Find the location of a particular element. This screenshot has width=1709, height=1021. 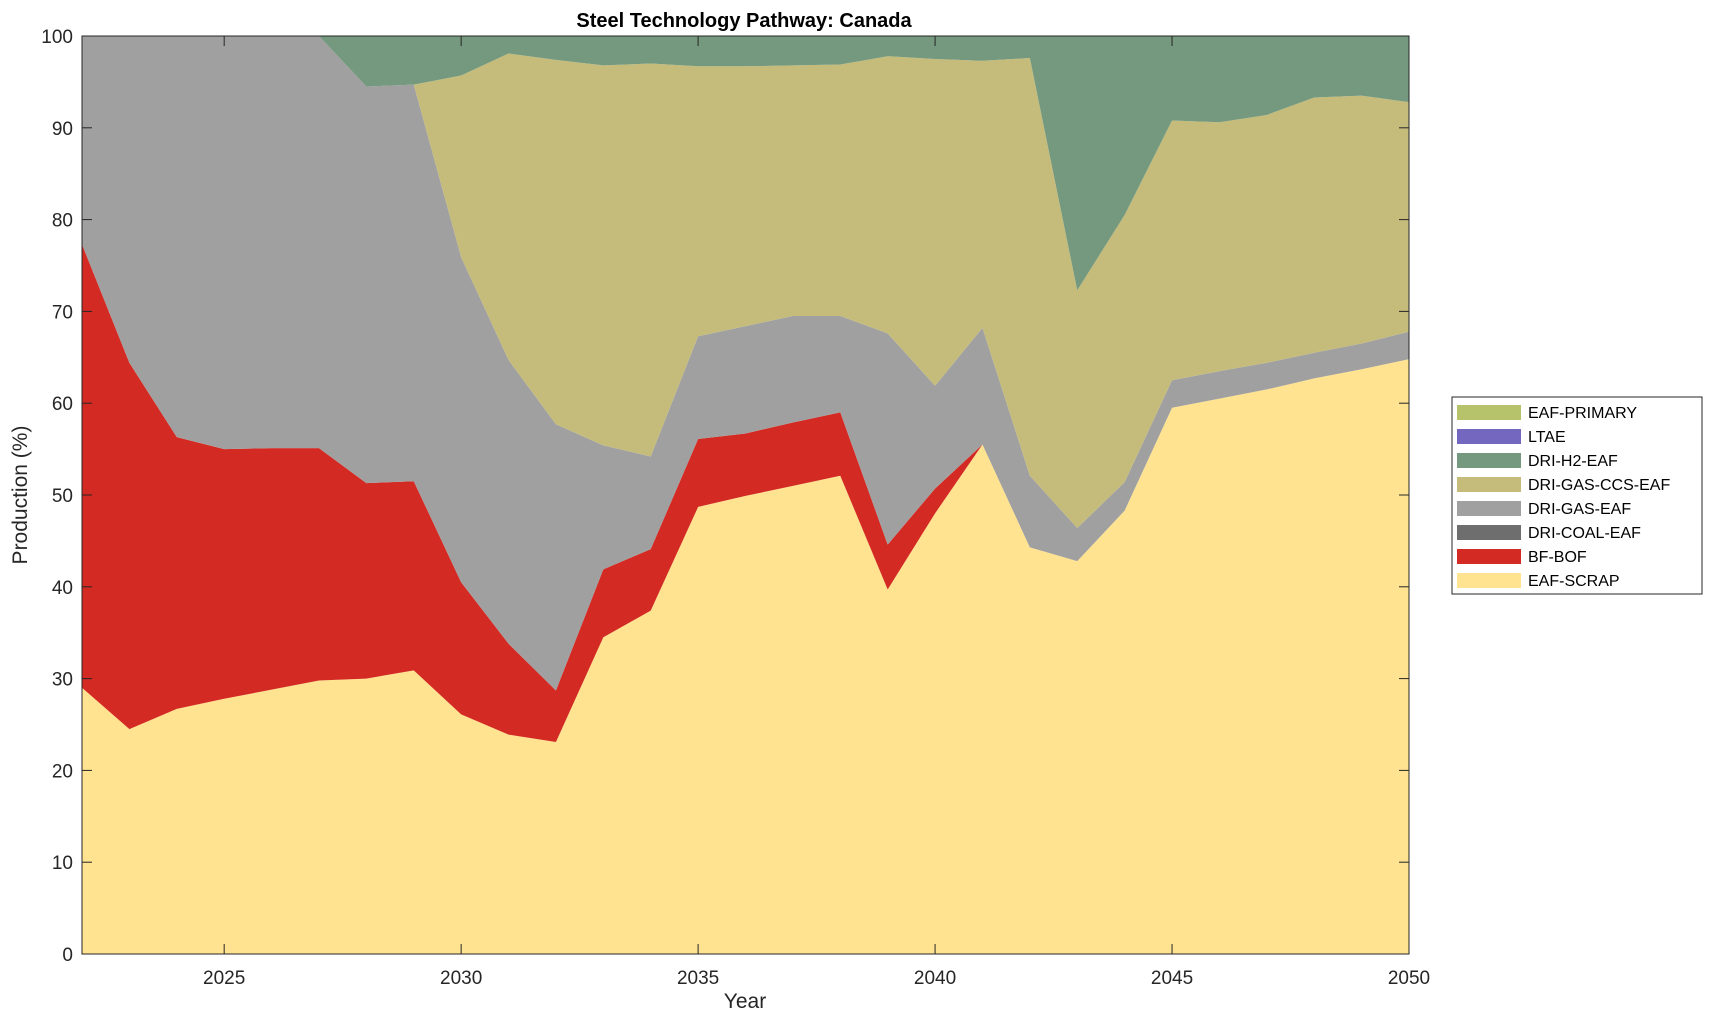

y-tick-label: 0 is located at coordinates (67, 955).